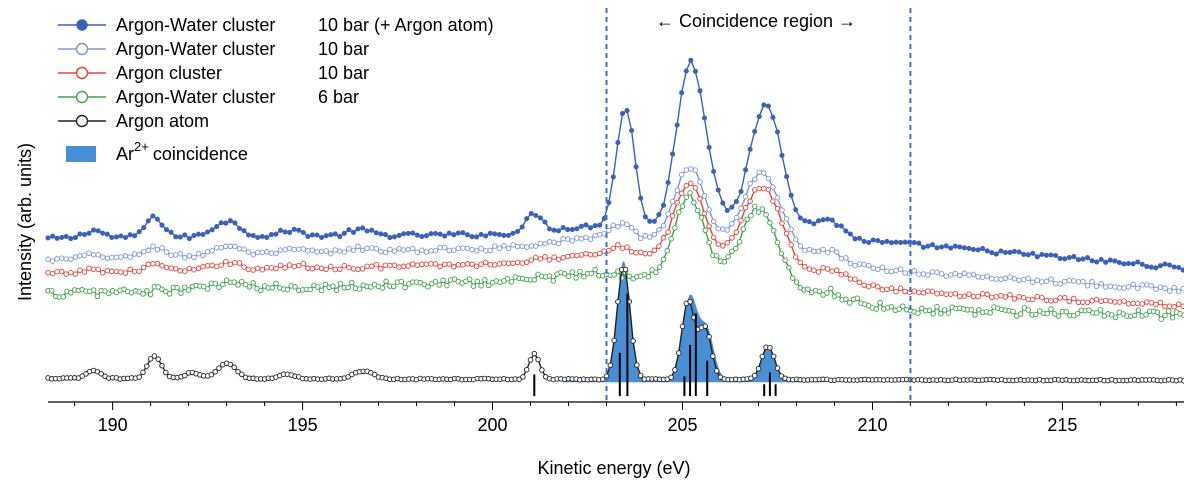  What do you see at coordinates (157, 151) in the screenshot?
I see `legend-item-coincidence: Ar2+ coincidence` at bounding box center [157, 151].